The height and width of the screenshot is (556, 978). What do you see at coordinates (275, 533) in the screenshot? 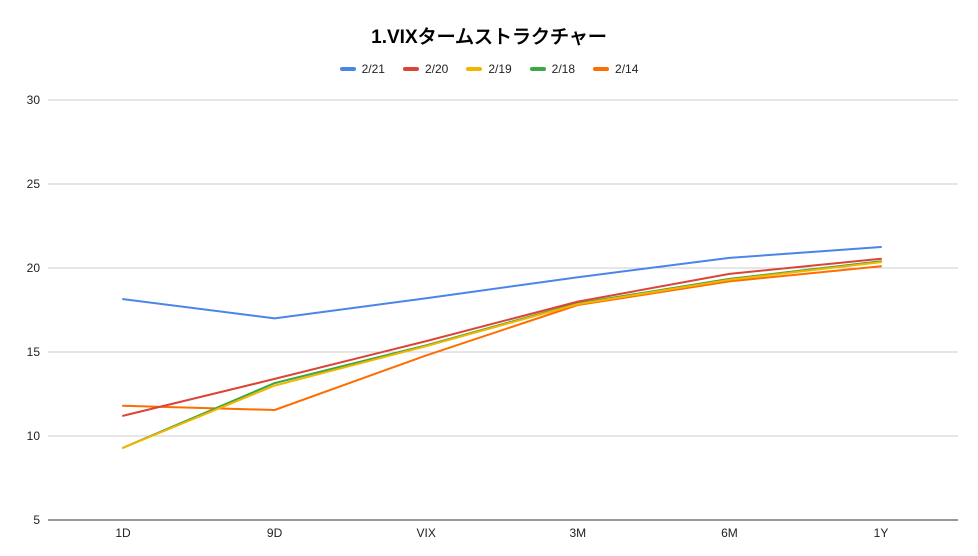
I see `x-tick-label: 9D` at bounding box center [275, 533].